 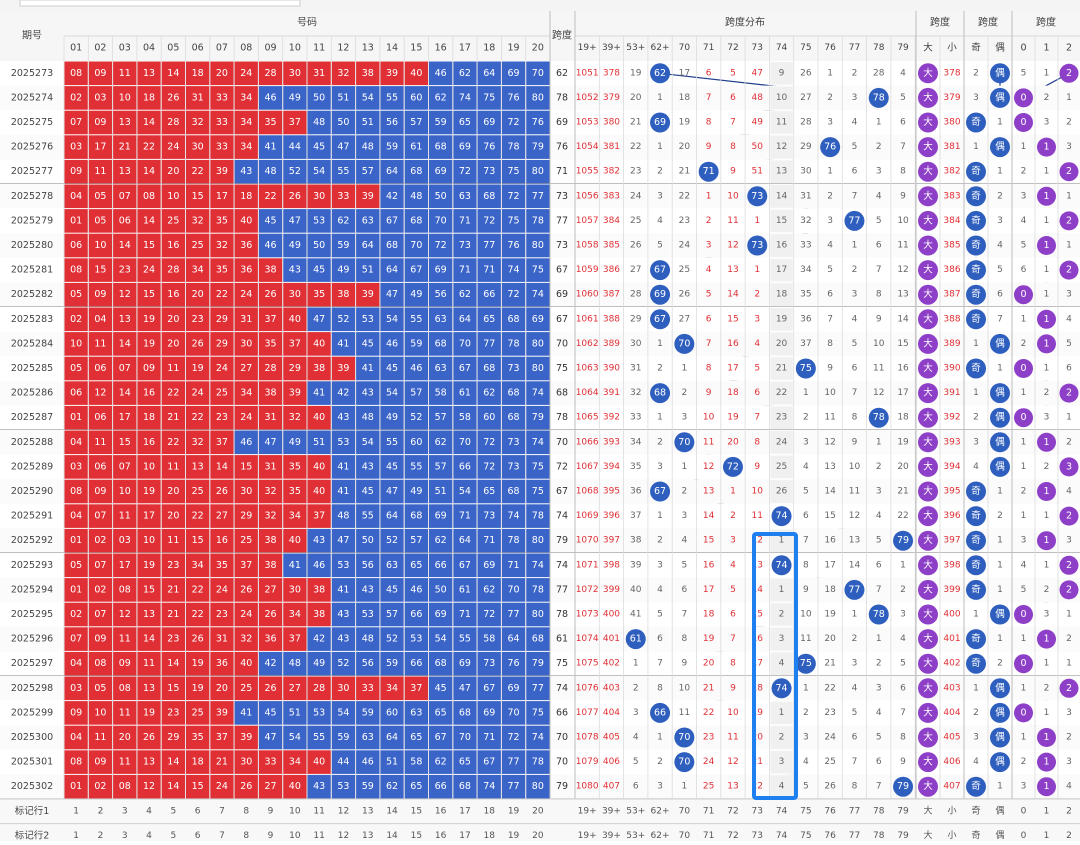 What do you see at coordinates (635, 270) in the screenshot?
I see `dist-value: 27` at bounding box center [635, 270].